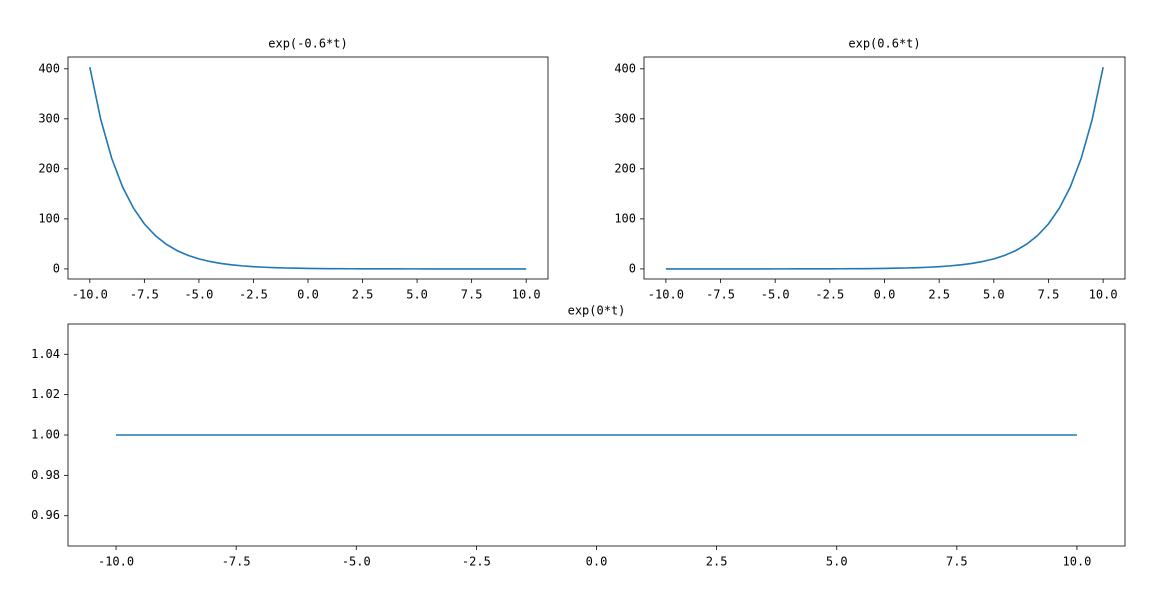 The height and width of the screenshot is (591, 1171). What do you see at coordinates (45, 515) in the screenshot?
I see `y-tick-label: 0.96` at bounding box center [45, 515].